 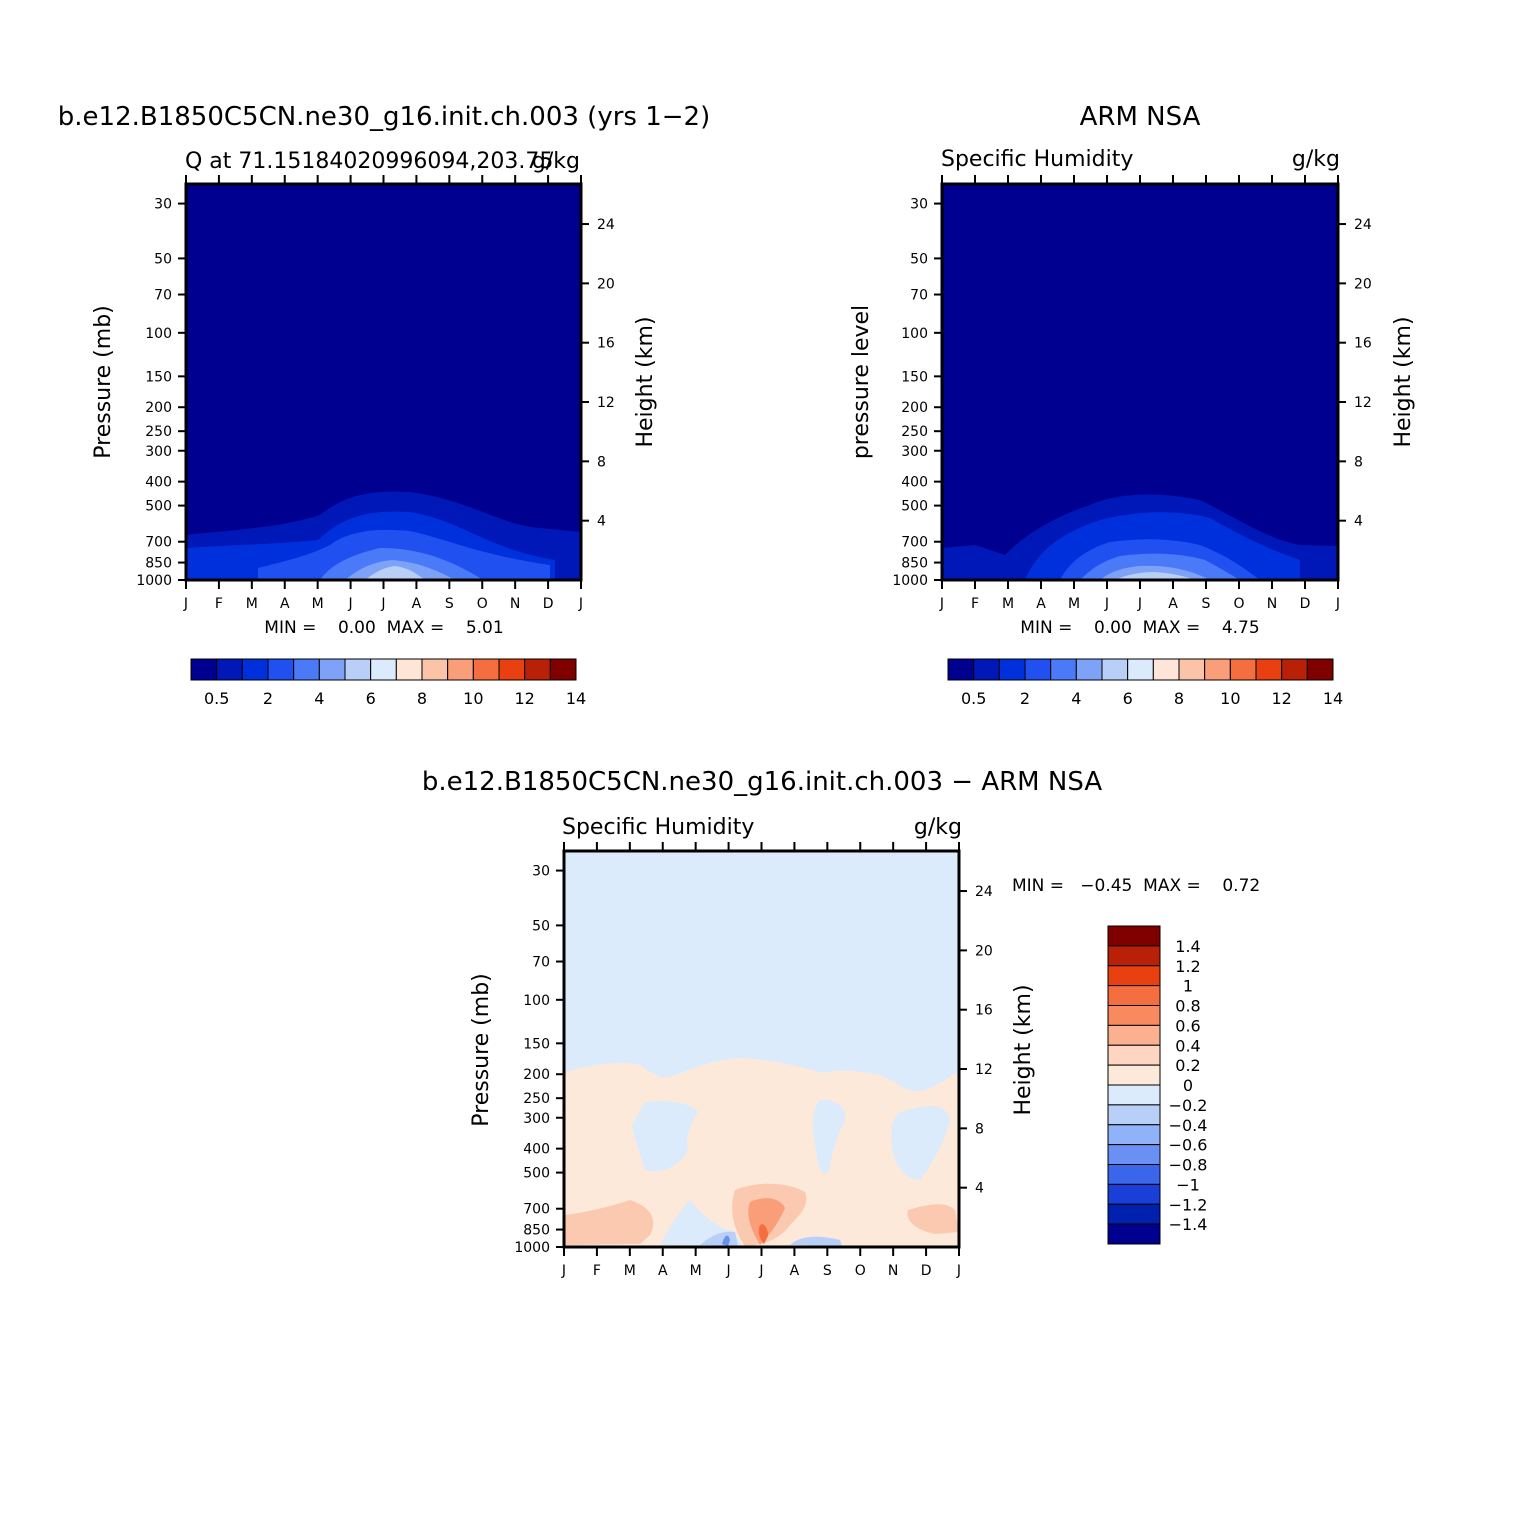 What do you see at coordinates (984, 1070) in the screenshot?
I see `y2-tick-label: 12` at bounding box center [984, 1070].